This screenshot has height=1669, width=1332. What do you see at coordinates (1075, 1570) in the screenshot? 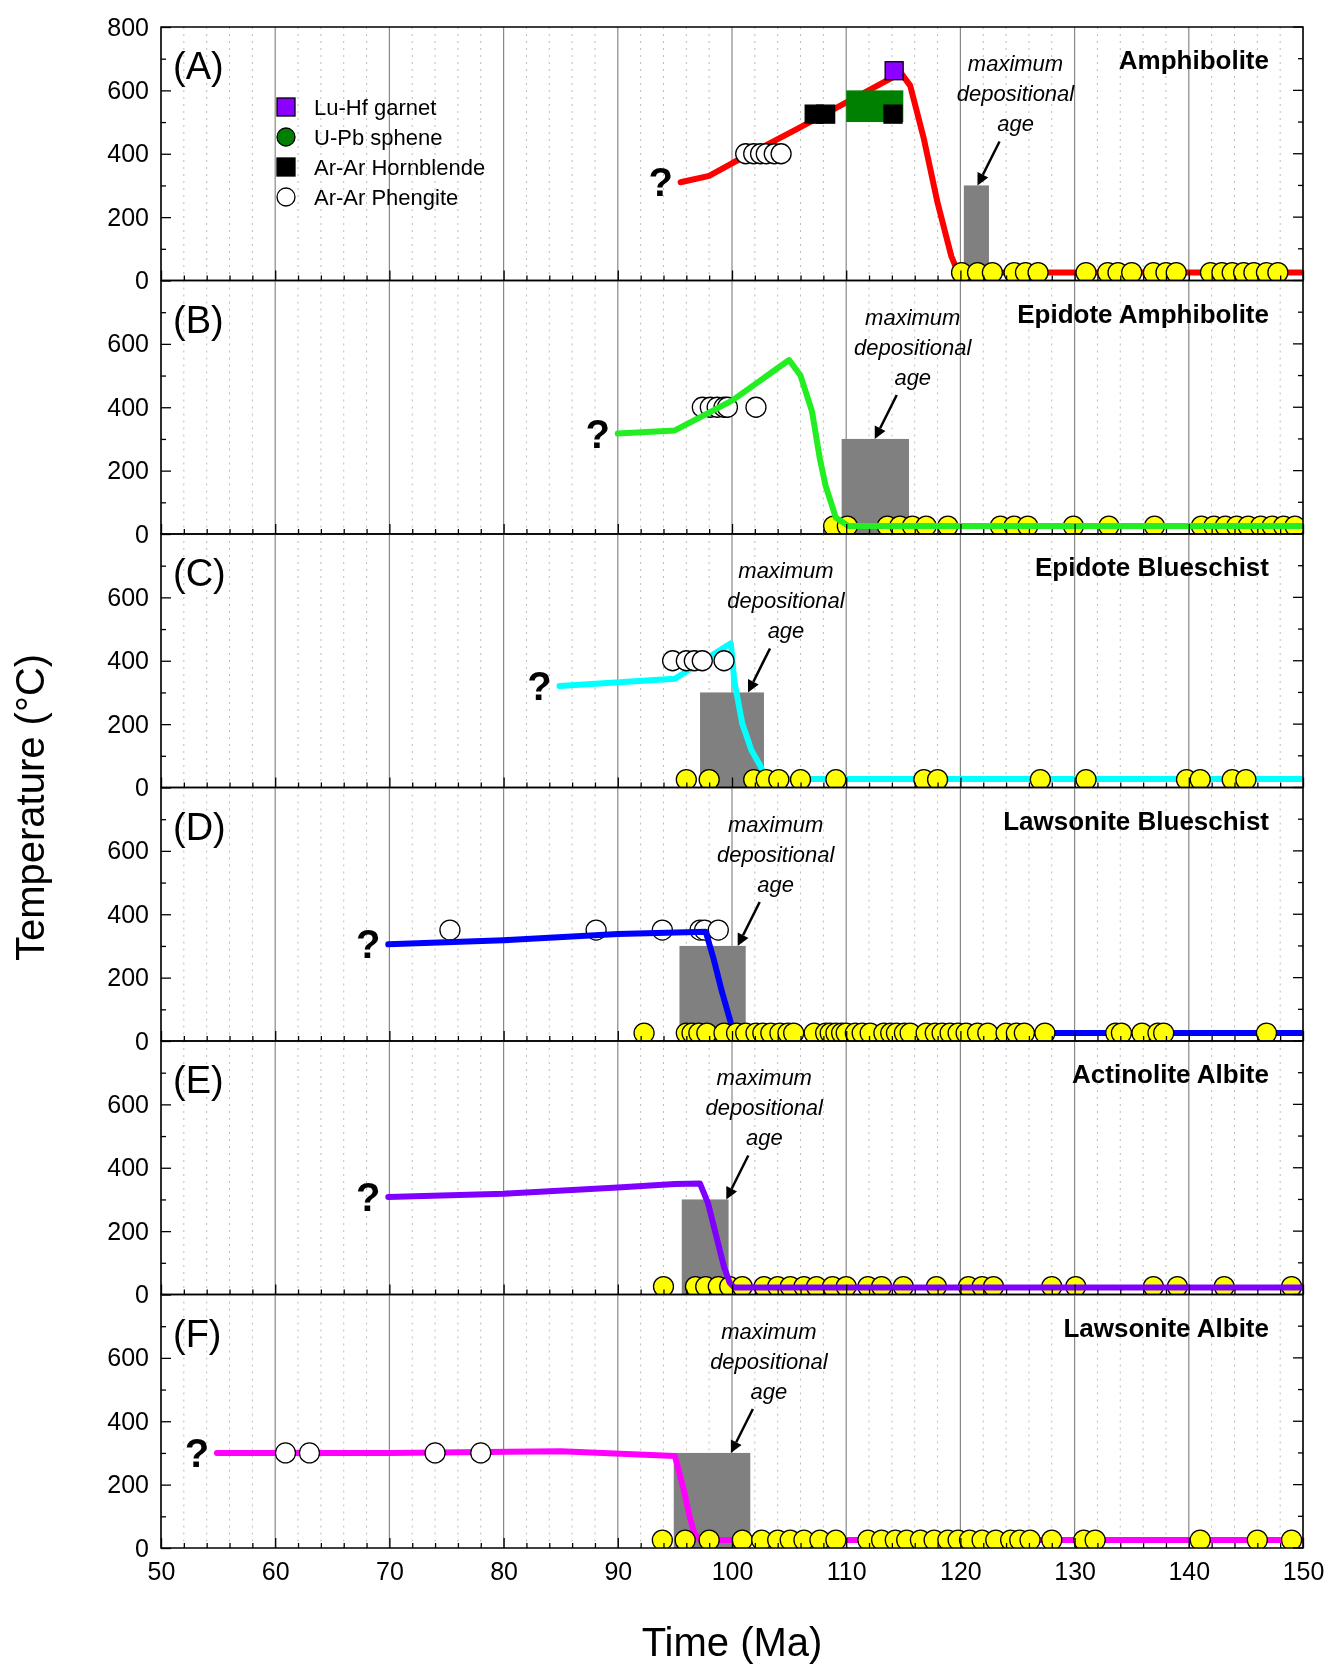
I see `x-tick-label: 130` at bounding box center [1075, 1570].